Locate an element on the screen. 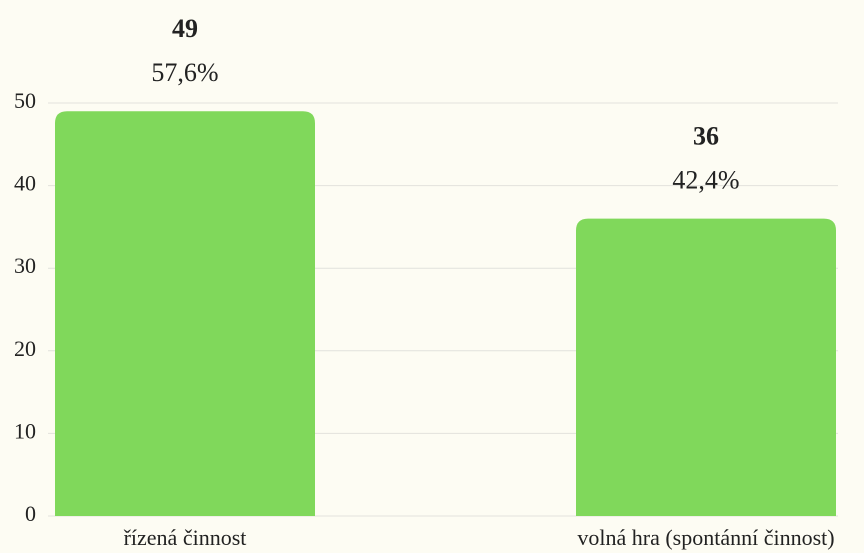  y-tick-label: 50 is located at coordinates (25, 100).